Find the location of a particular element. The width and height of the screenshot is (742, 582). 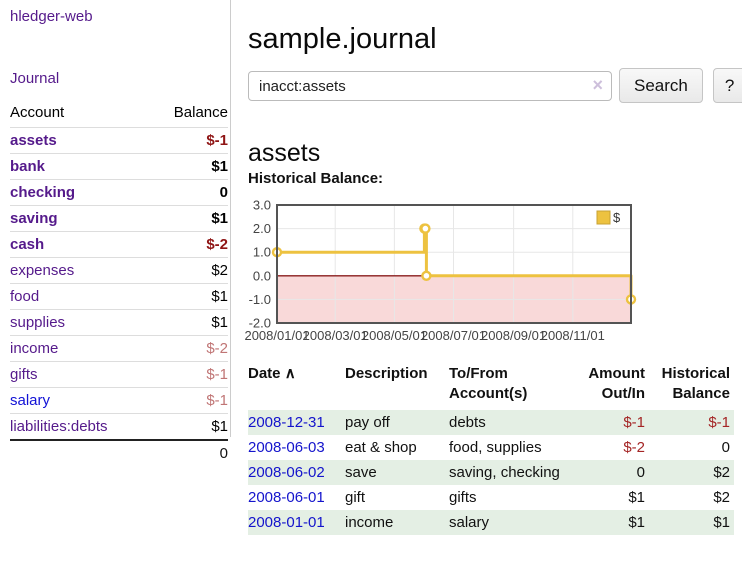

transaction-description: income is located at coordinates (369, 522).